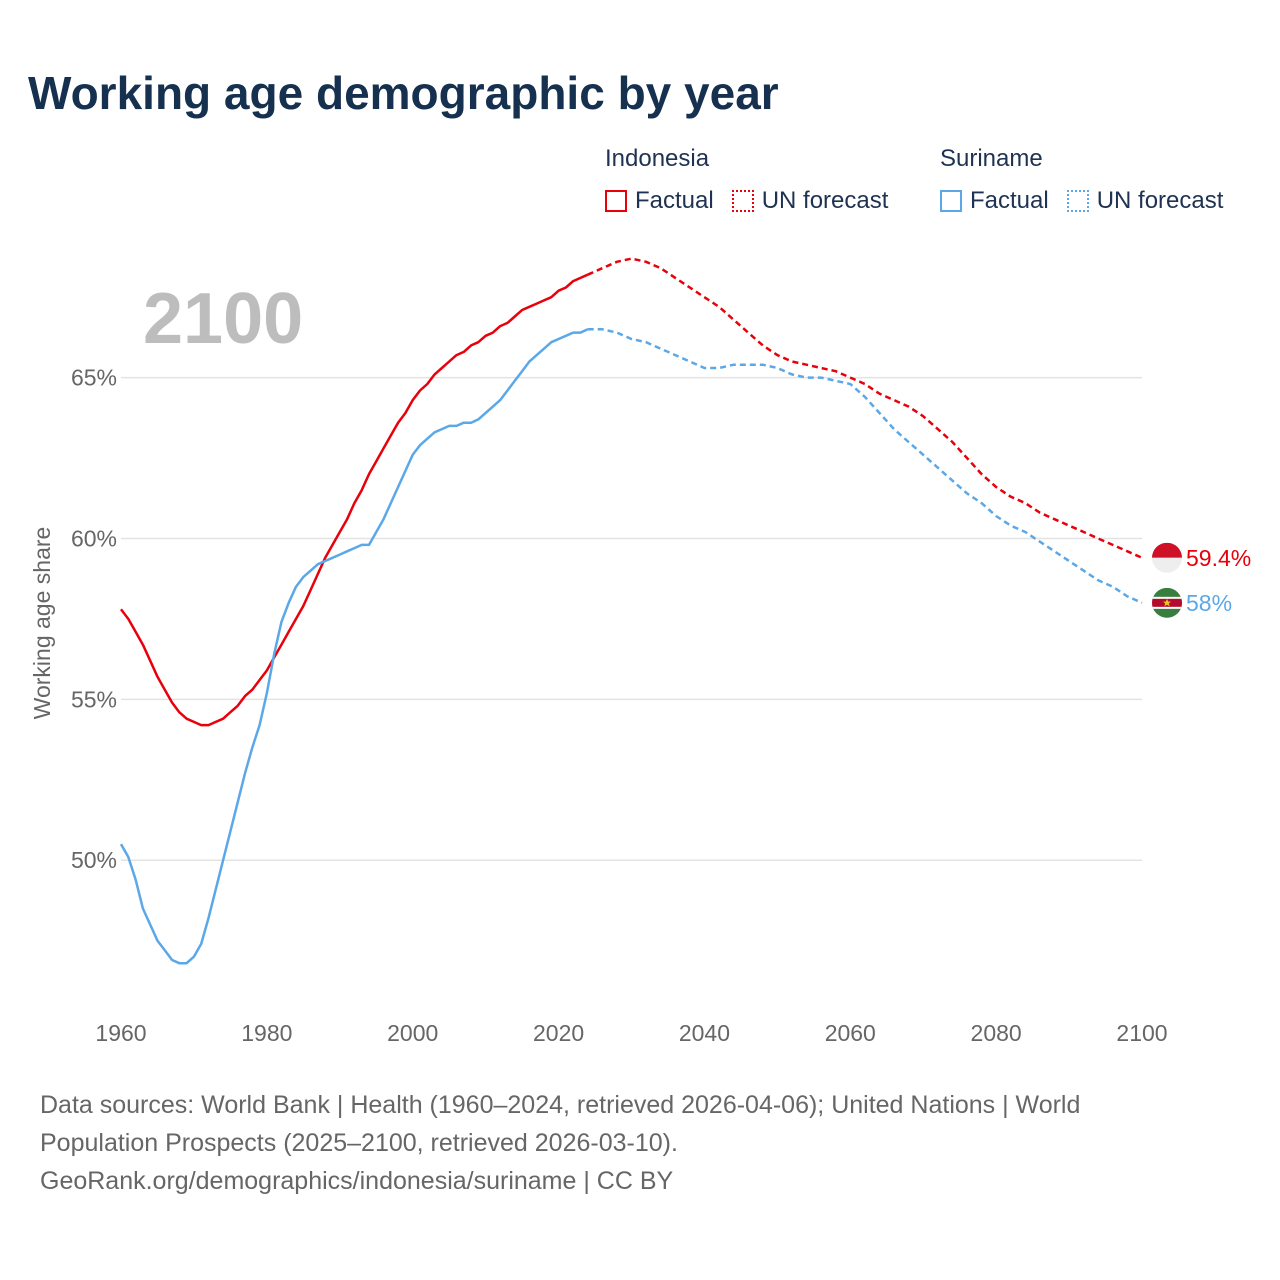 The image size is (1280, 1280). I want to click on flag-indonesia-icon, so click(1167, 557).